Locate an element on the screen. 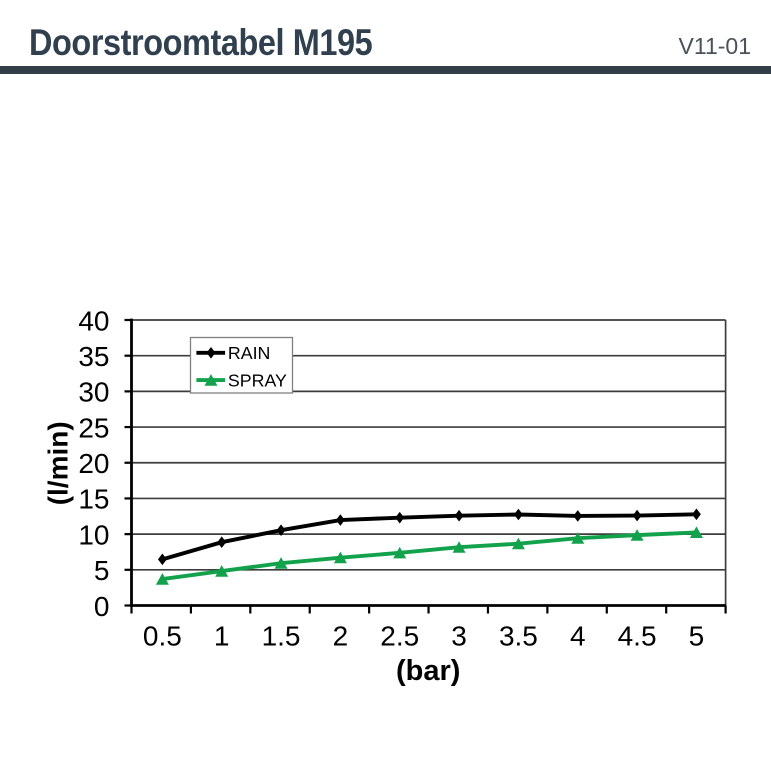 The image size is (771, 776). svg-text: SPRAY is located at coordinates (257, 381).